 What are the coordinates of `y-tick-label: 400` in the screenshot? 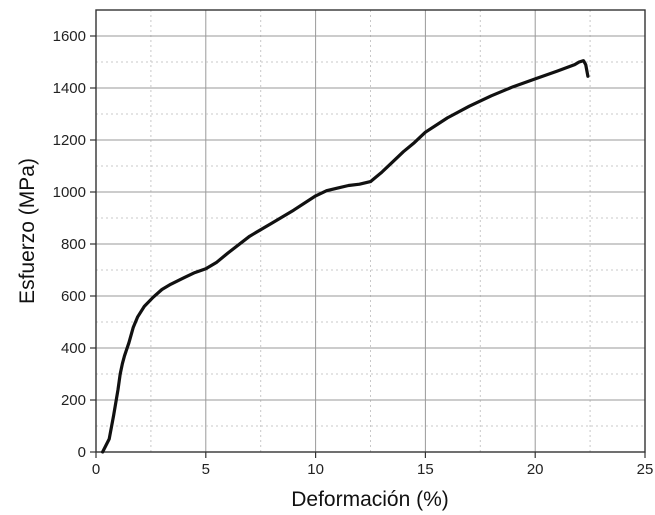 It's located at (73, 348).